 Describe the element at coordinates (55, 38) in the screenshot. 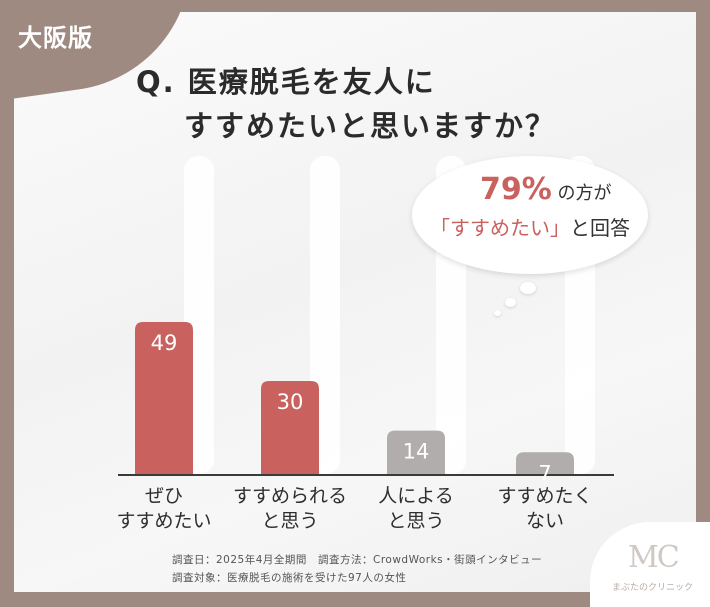

I see `region-tag: 大阪版` at that location.